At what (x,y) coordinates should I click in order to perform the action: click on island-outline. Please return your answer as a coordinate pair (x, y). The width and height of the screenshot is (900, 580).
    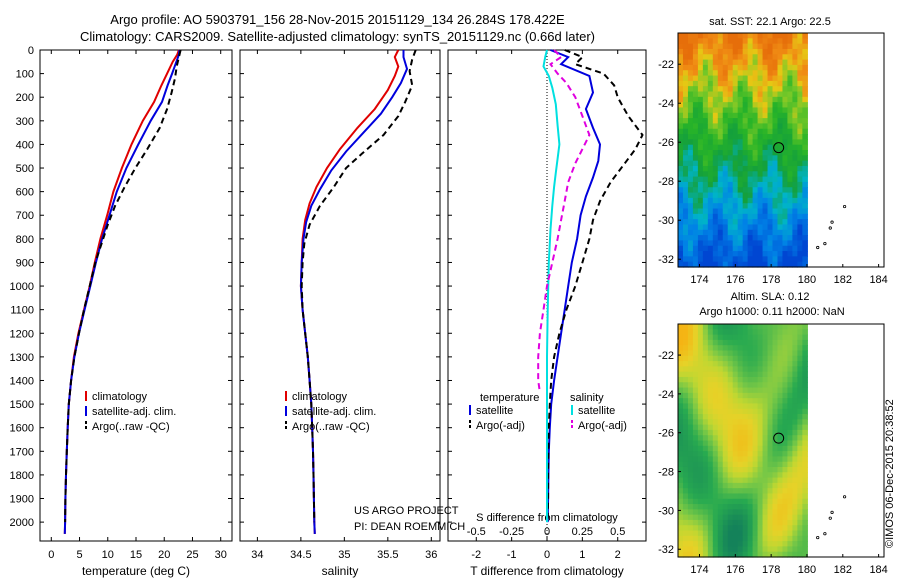
    Looking at the image, I should click on (818, 537).